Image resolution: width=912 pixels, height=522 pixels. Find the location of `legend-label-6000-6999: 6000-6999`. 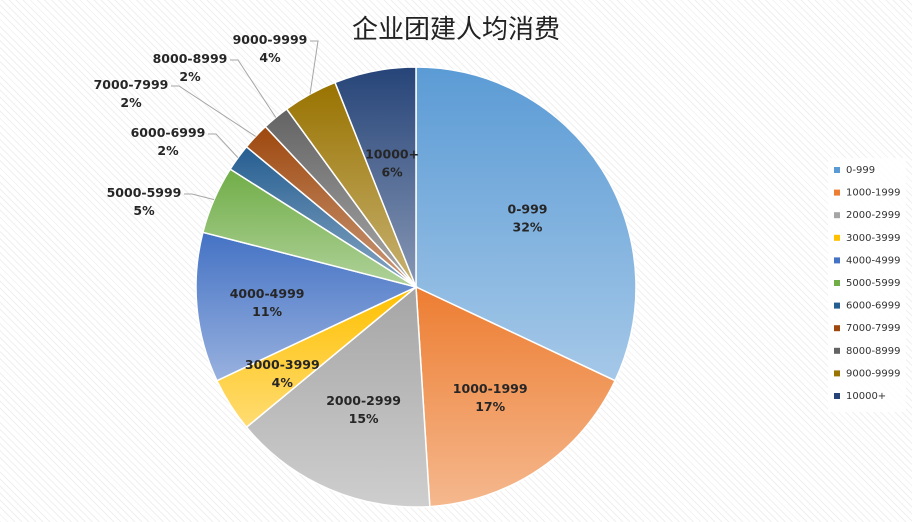

legend-label-6000-6999: 6000-6999 is located at coordinates (873, 306).